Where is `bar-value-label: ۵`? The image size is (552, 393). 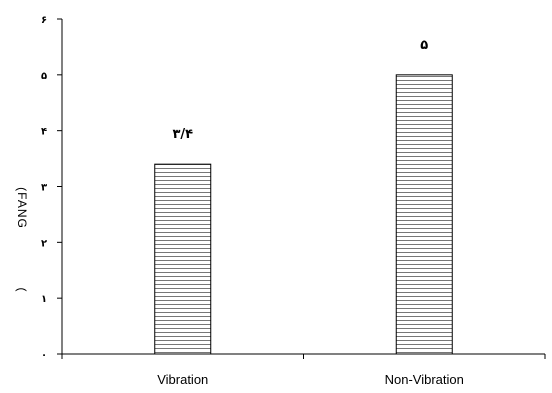 bar-value-label: ۵ is located at coordinates (424, 45).